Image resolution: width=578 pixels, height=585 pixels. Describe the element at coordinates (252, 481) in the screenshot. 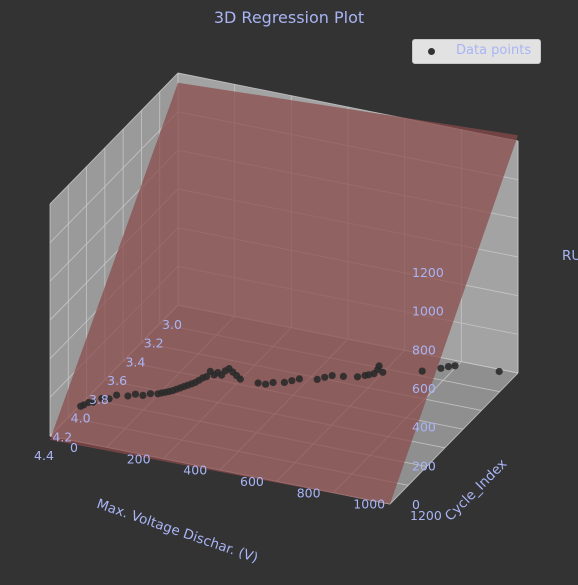

I see `y-tick-label: 600` at that location.